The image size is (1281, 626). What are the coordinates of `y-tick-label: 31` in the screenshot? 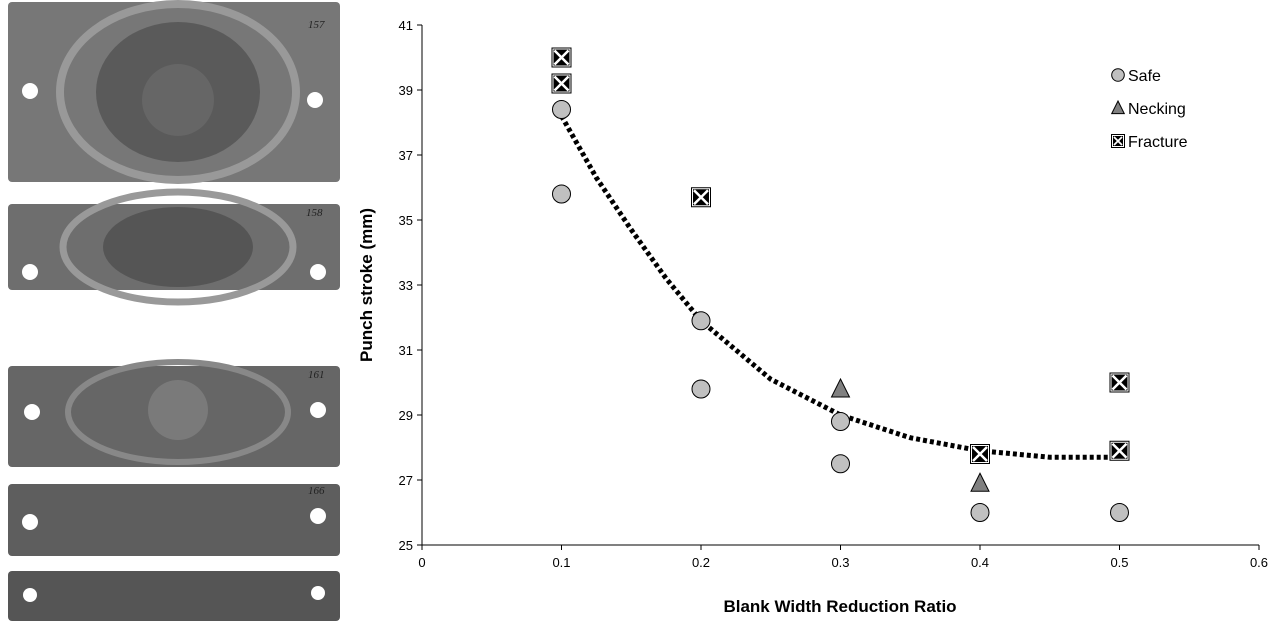 It's located at (406, 350).